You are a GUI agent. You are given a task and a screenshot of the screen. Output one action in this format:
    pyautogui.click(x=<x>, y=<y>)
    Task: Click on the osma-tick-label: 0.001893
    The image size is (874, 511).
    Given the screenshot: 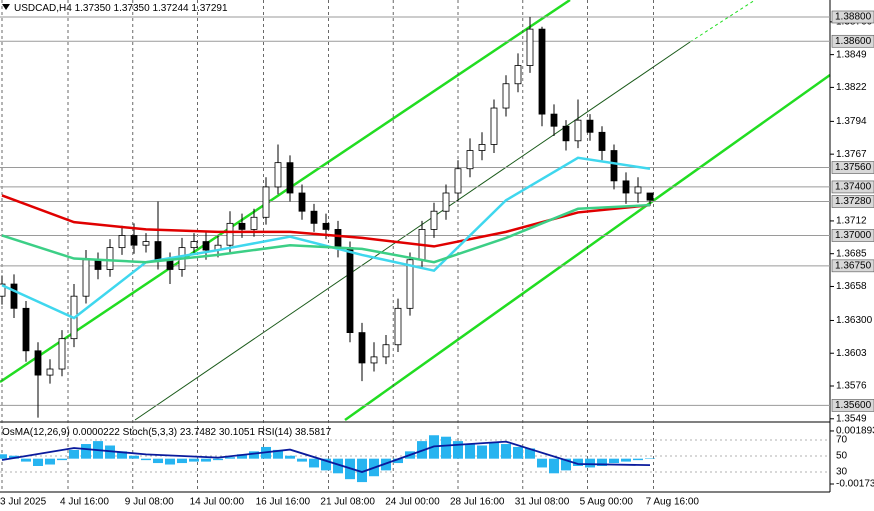 What is the action you would take?
    pyautogui.click(x=855, y=431)
    